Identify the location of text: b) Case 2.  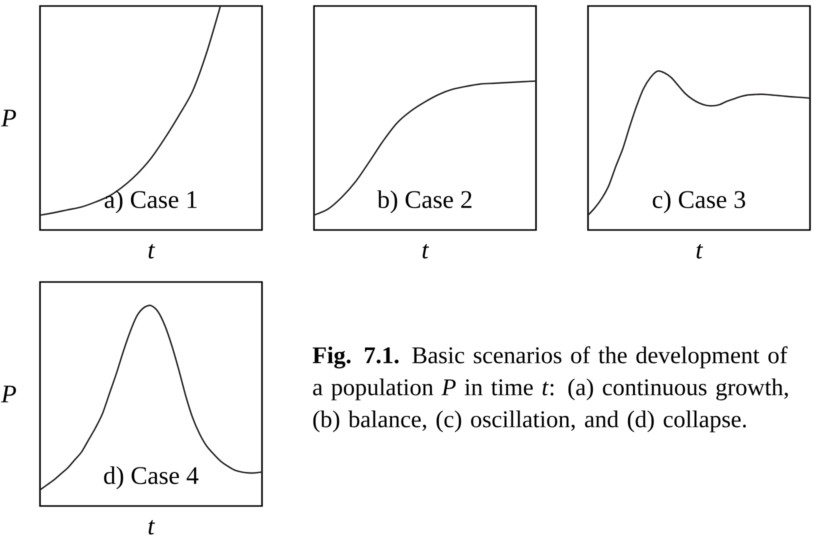
(424, 202).